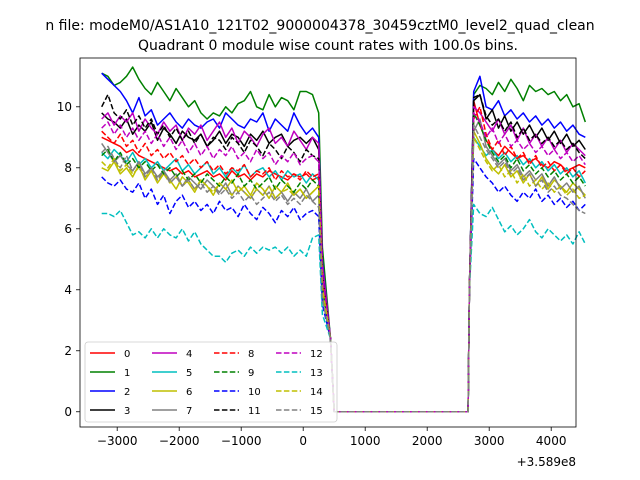 This screenshot has height=480, width=640. What do you see at coordinates (189, 354) in the screenshot?
I see `legend-label-4: 4` at bounding box center [189, 354].